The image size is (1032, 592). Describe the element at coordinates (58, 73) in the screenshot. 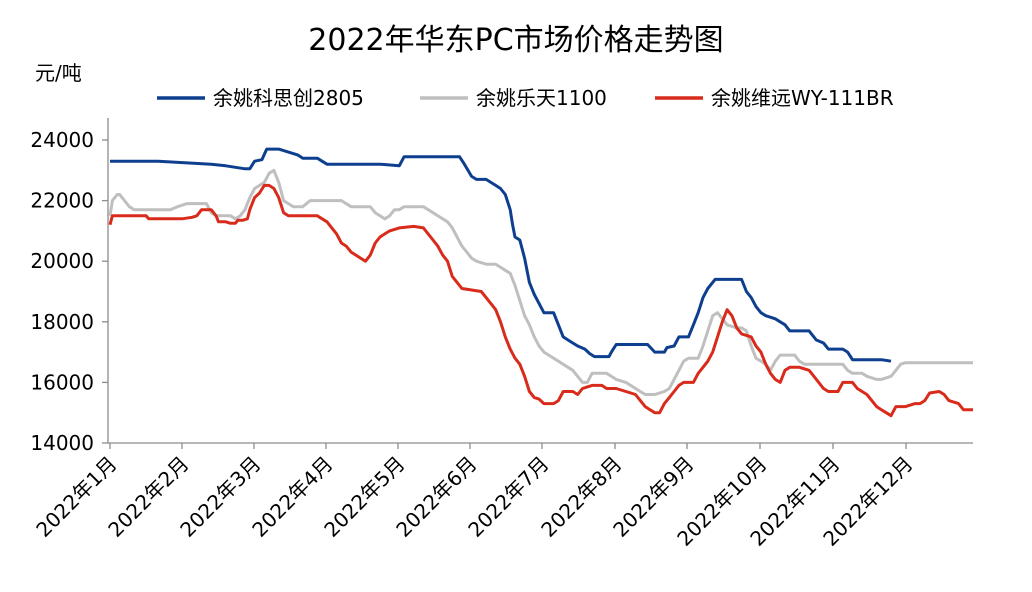

I see `y-axis-unit-label: 元/吨` at that location.